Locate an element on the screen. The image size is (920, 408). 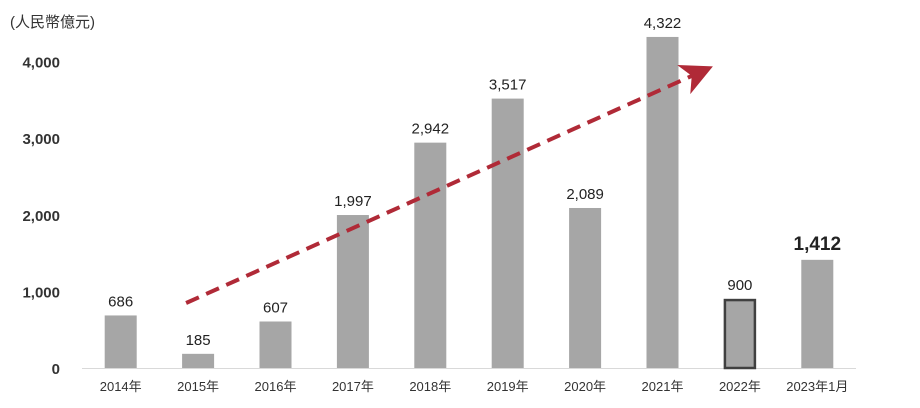
x-tick-label: 2023年1月 is located at coordinates (817, 386).